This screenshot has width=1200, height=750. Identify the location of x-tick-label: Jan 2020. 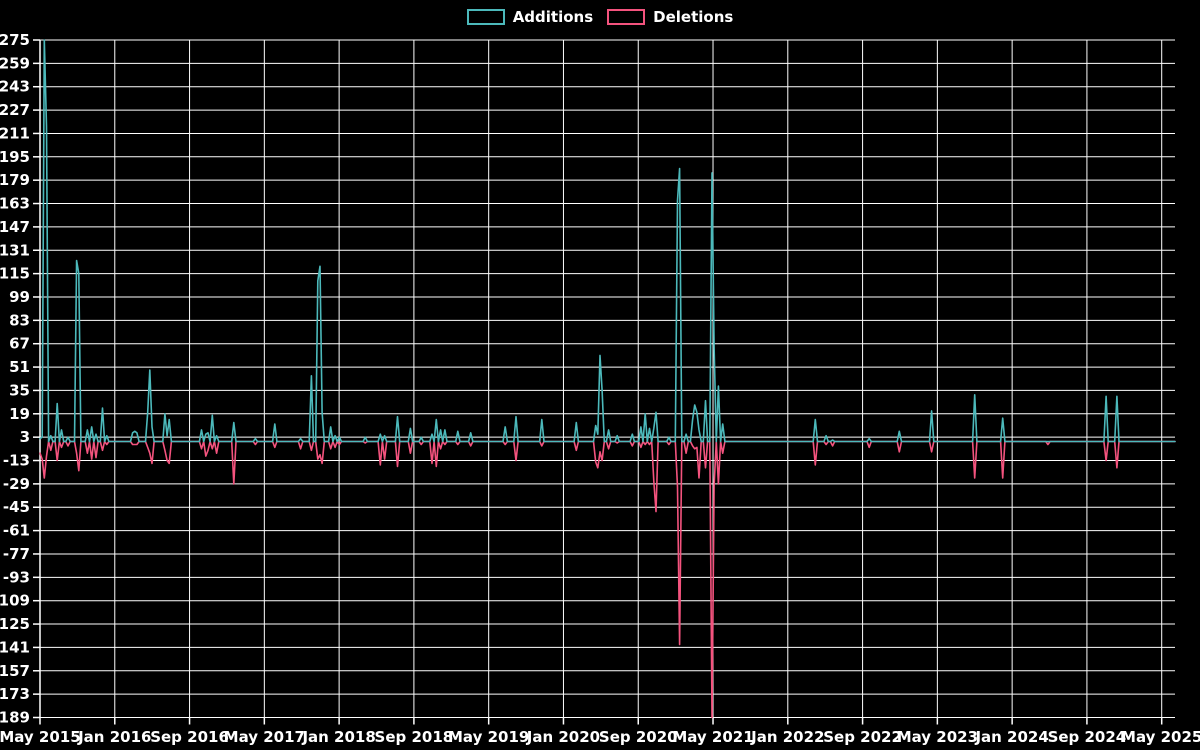
(563, 737).